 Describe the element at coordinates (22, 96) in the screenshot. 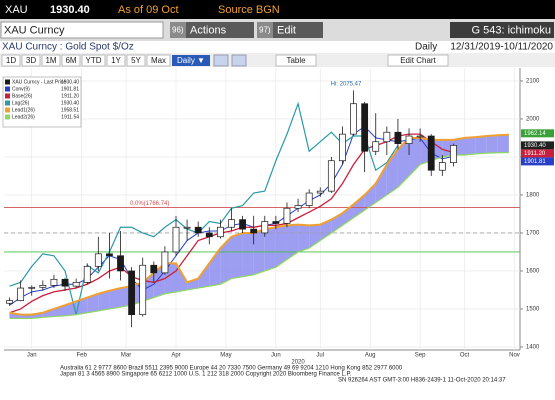

I see `legend-name: Base(26)` at that location.